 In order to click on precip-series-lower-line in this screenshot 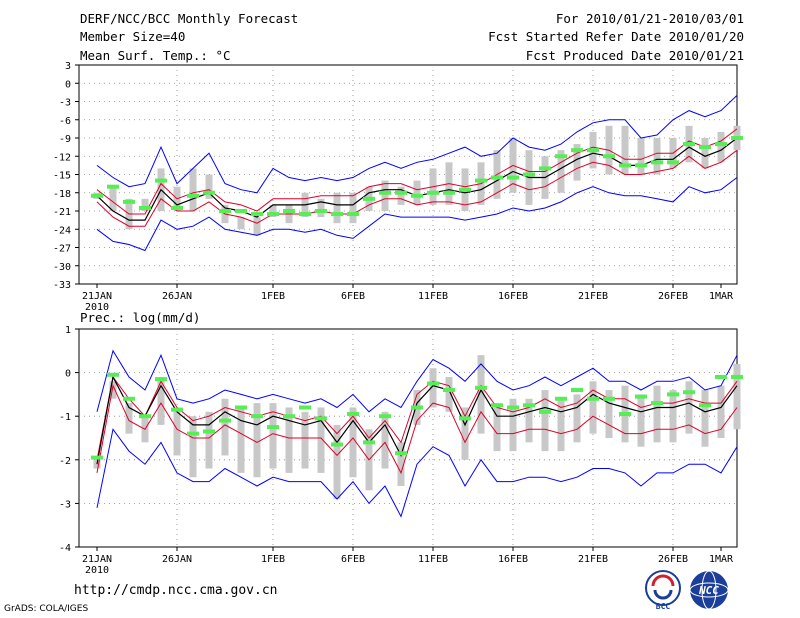, I will do `click(417, 429)`.